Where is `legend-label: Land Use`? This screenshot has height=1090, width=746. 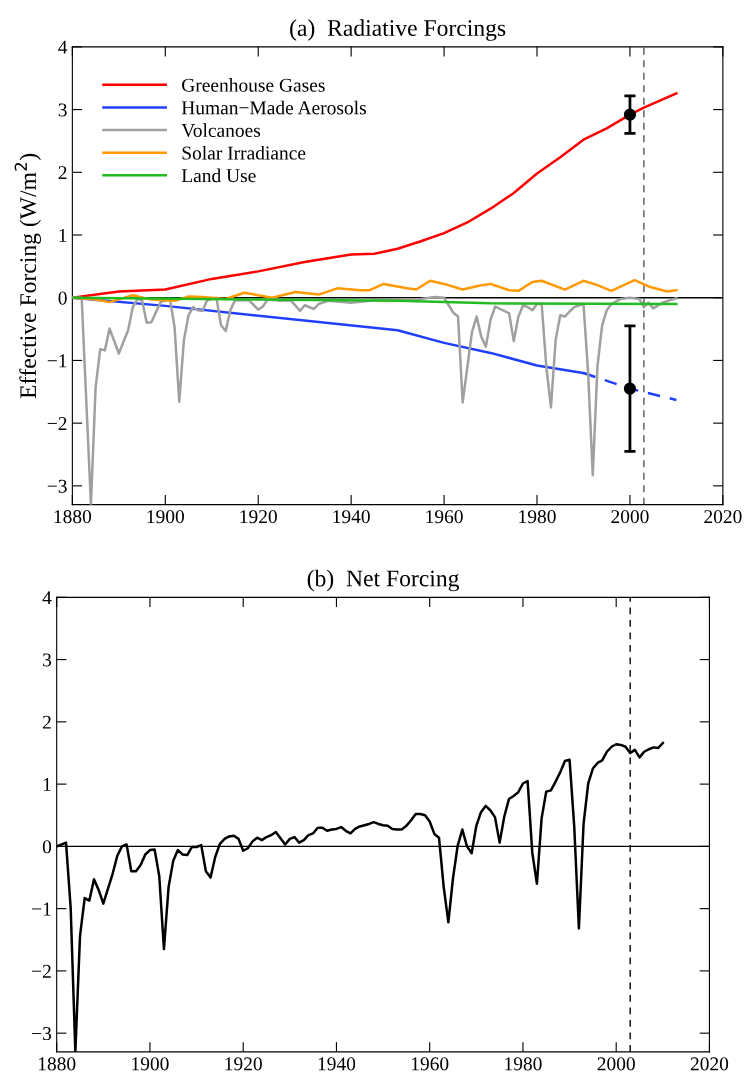
legend-label: Land Use is located at coordinates (218, 175).